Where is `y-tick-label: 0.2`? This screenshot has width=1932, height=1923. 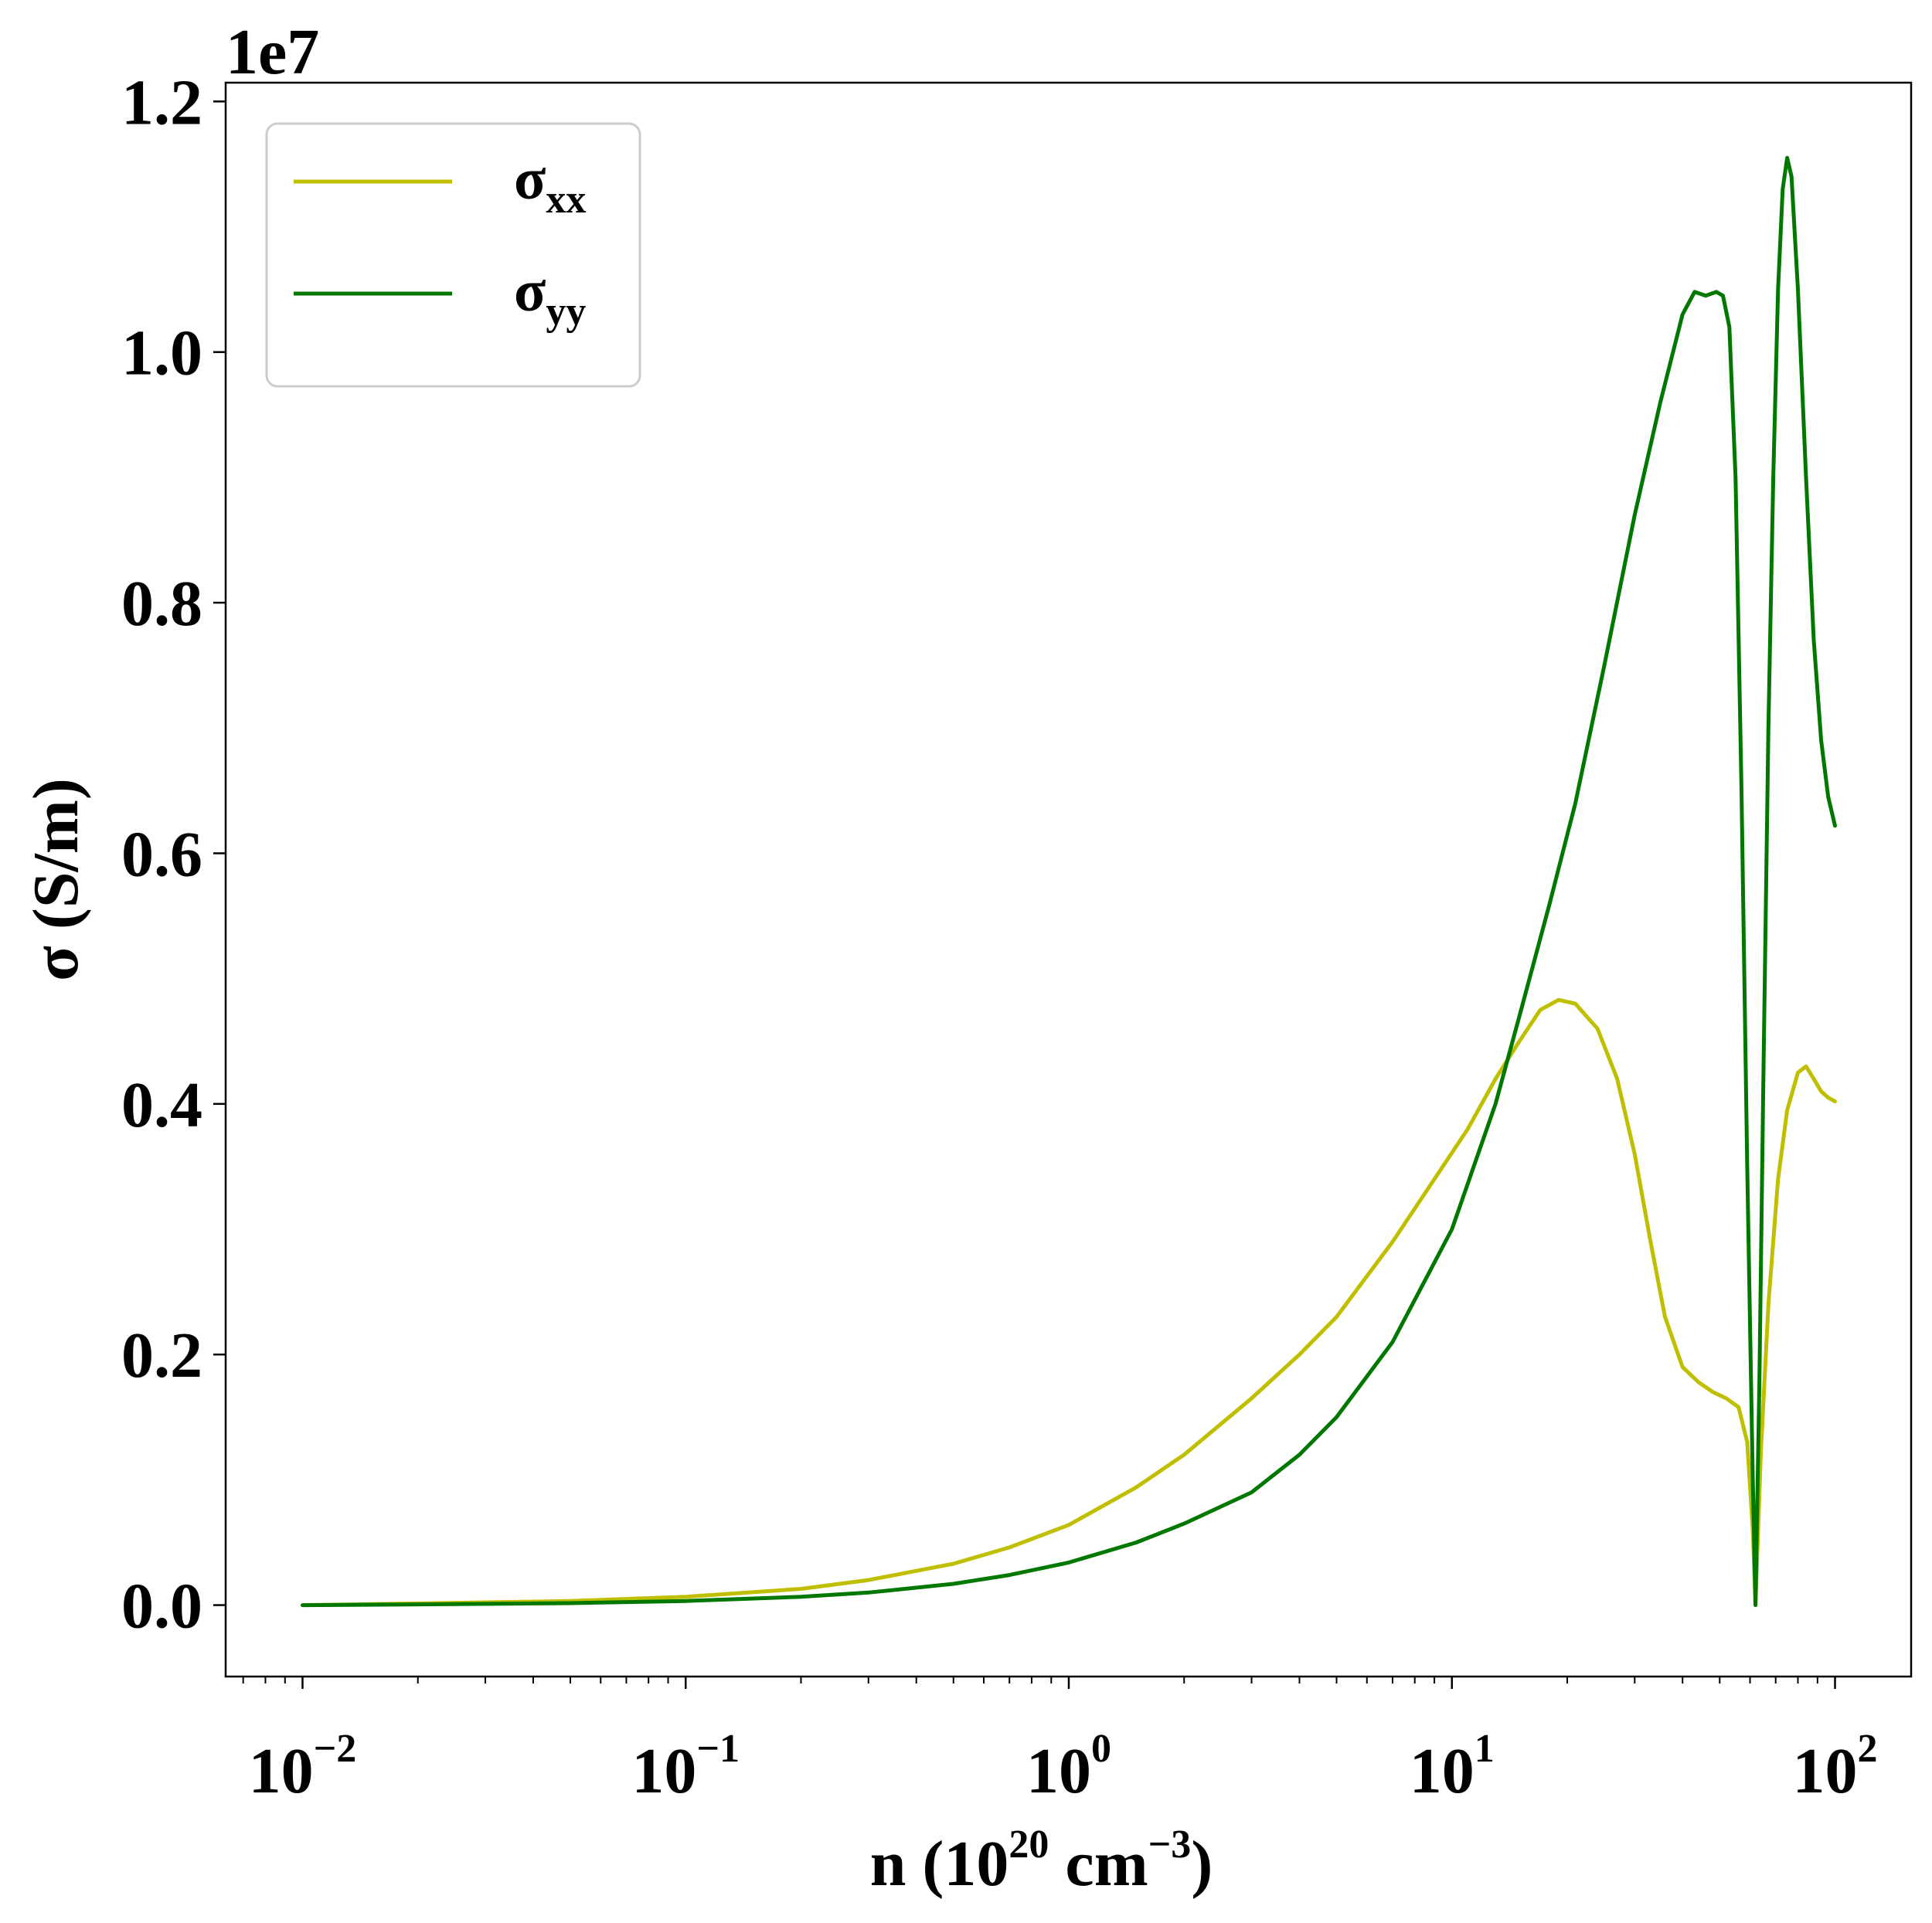
y-tick-label: 0.2 is located at coordinates (161, 1355).